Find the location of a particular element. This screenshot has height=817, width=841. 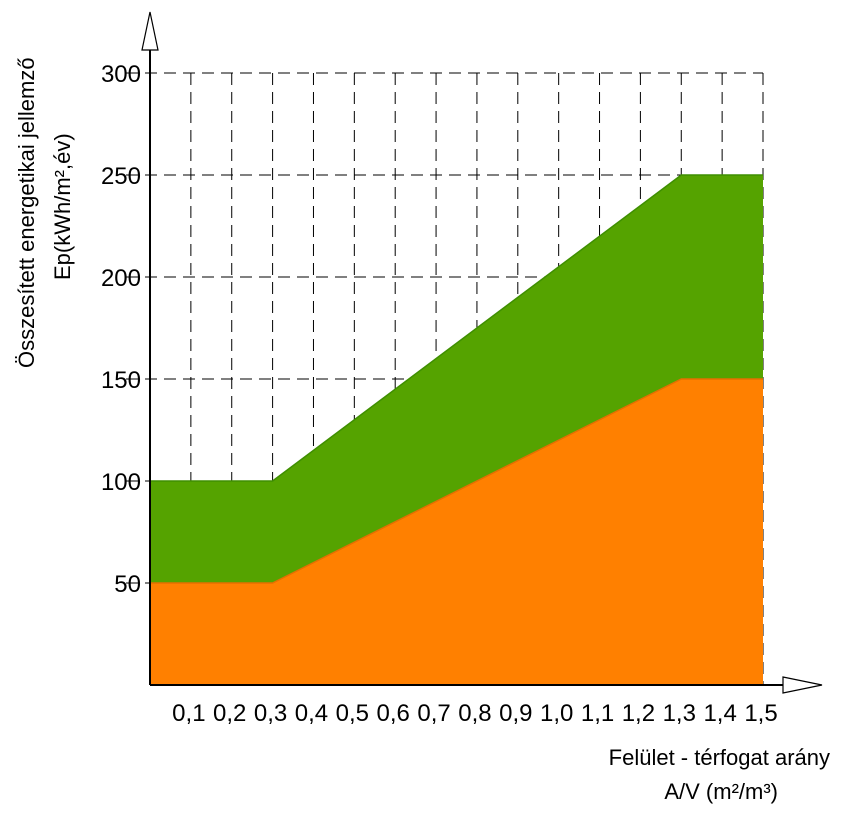

x-tick-label: 0,4 is located at coordinates (311, 713).